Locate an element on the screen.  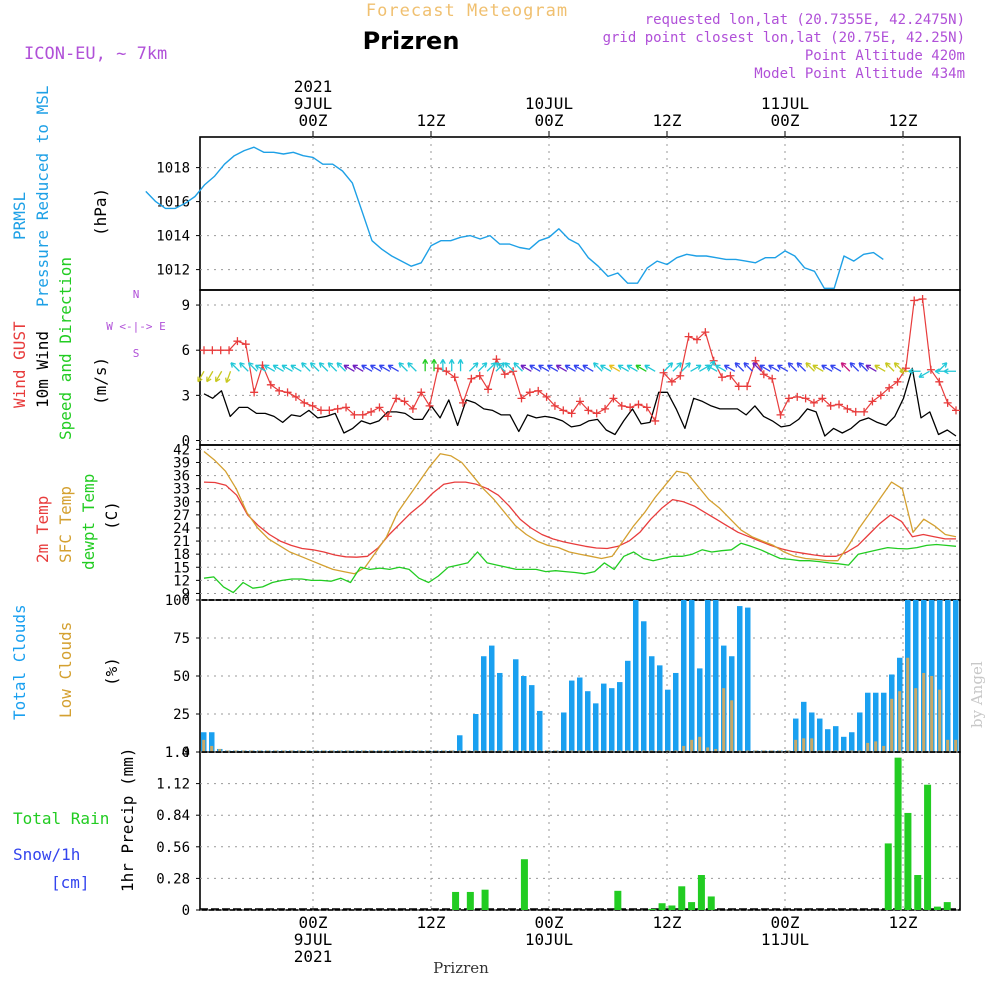
y-tick-label: 1018 is located at coordinates (173, 169).